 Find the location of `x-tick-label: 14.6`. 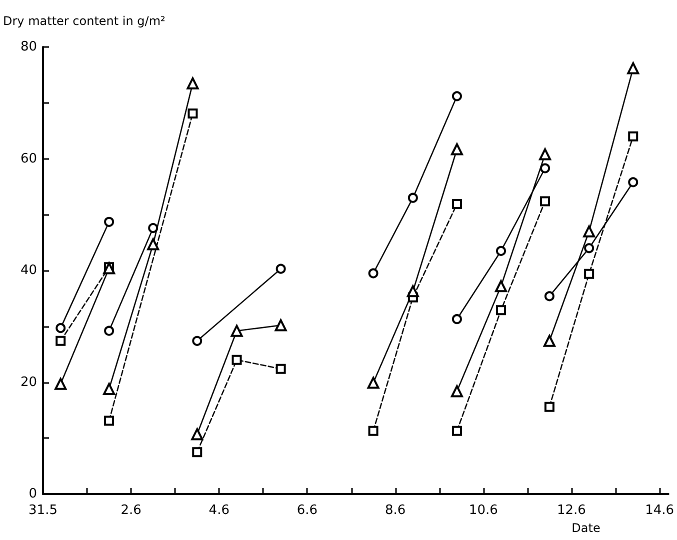

x-tick-label: 14.6 is located at coordinates (659, 510).